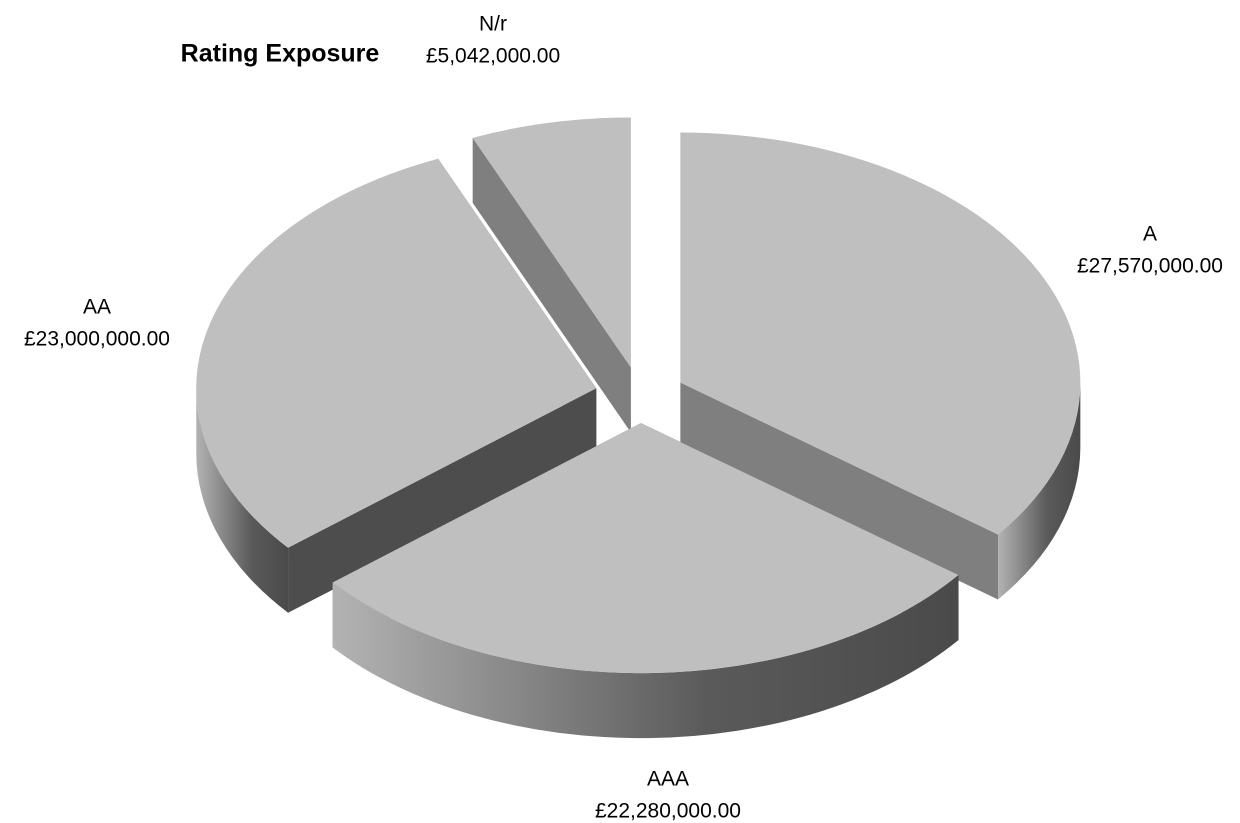 This screenshot has width=1240, height=823. What do you see at coordinates (97, 307) in the screenshot?
I see `slice-label: AA` at bounding box center [97, 307].